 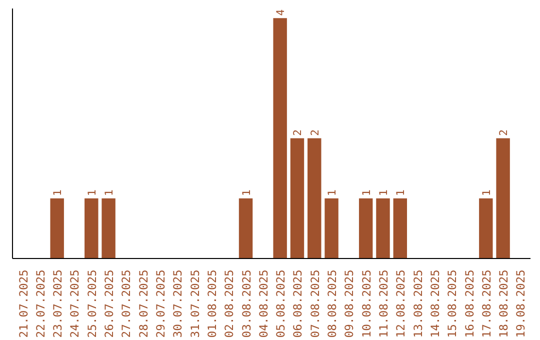 What do you see at coordinates (211, 304) in the screenshot?
I see `x-tick-label: 01.08.2025` at bounding box center [211, 304].